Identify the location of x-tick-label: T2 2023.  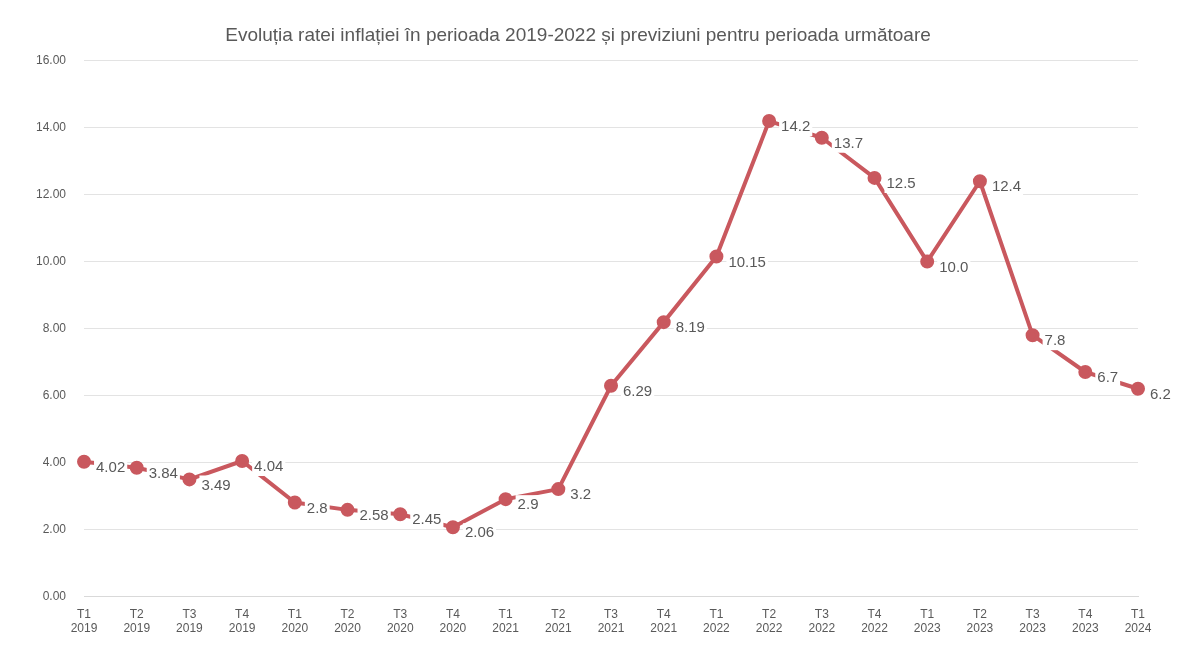
(980, 621).